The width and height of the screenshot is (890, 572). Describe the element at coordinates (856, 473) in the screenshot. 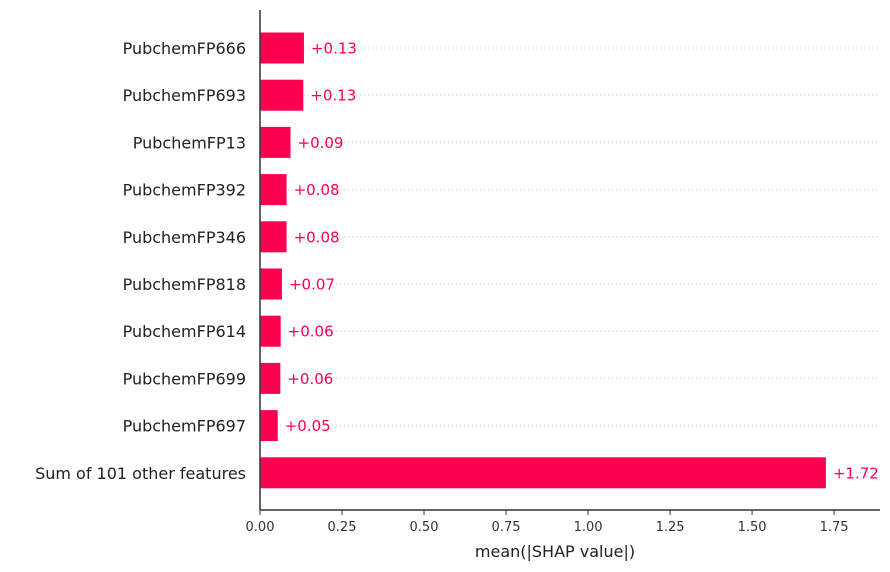

I see `value-label: +1.72` at that location.